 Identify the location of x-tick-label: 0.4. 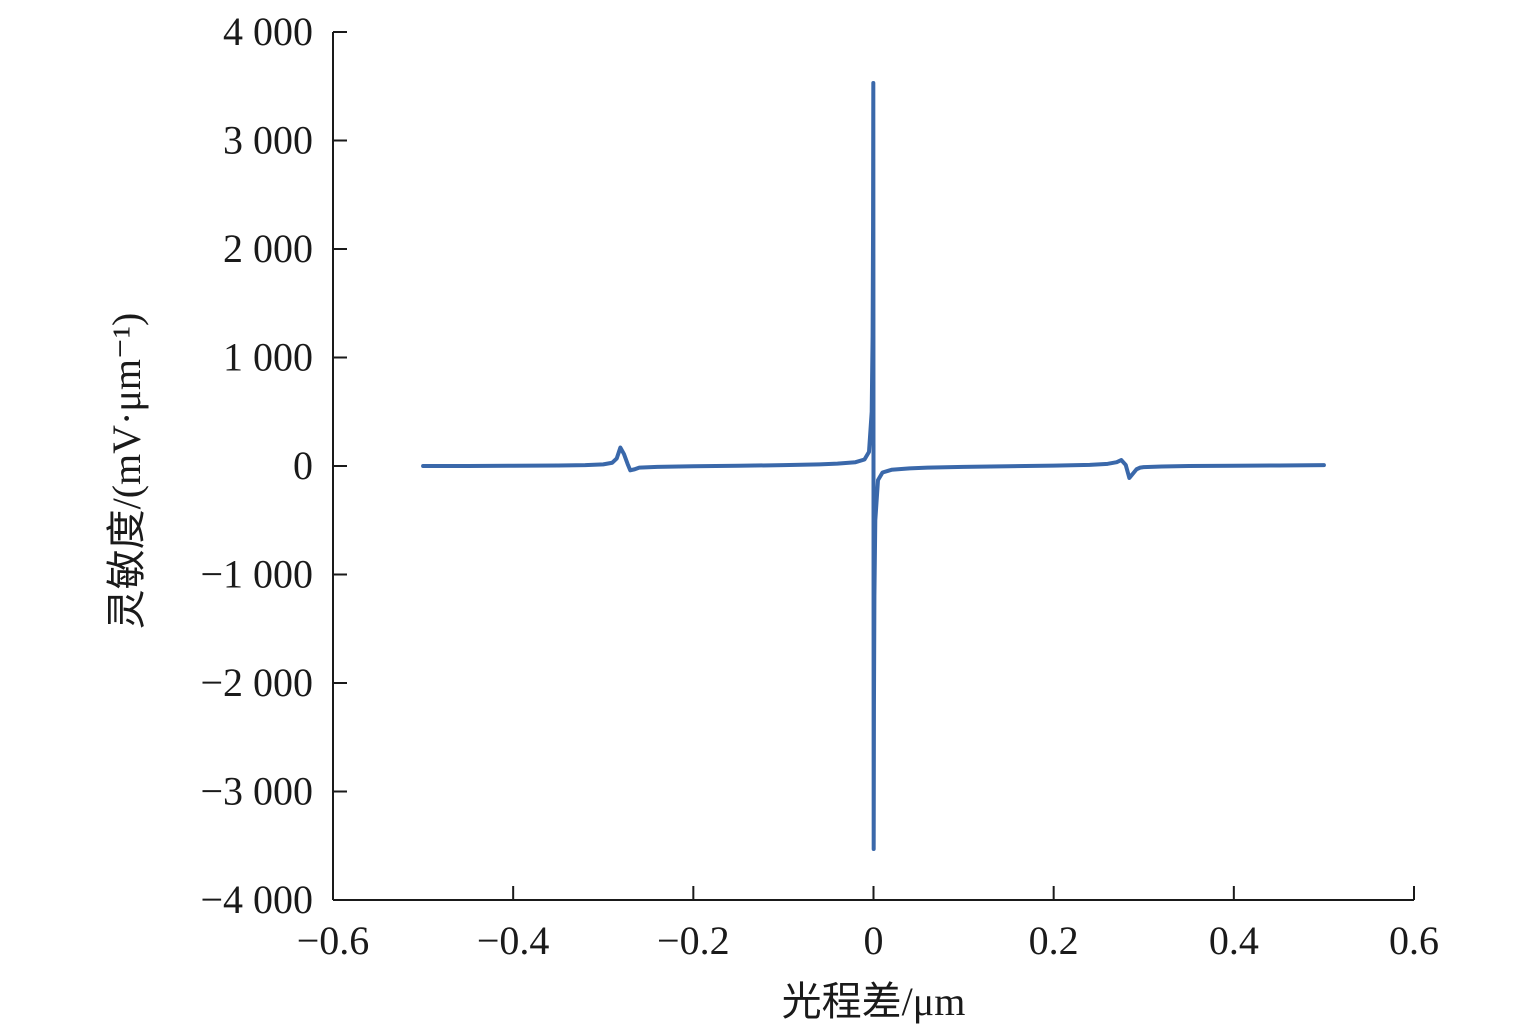
(1234, 940).